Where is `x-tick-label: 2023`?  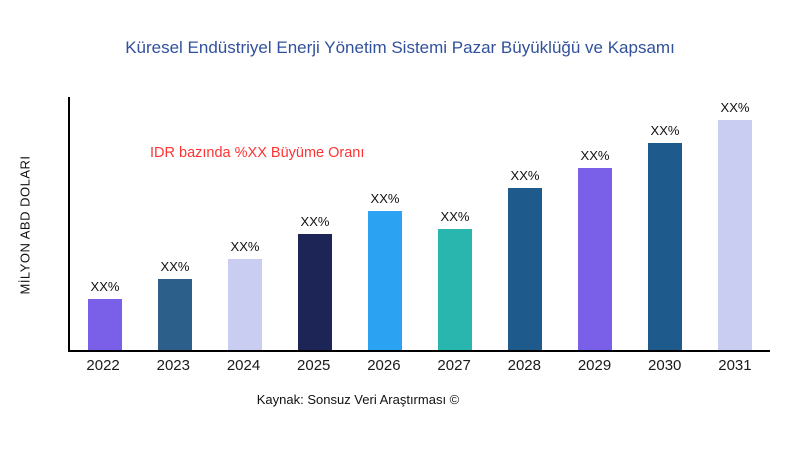 x-tick-label: 2023 is located at coordinates (173, 365).